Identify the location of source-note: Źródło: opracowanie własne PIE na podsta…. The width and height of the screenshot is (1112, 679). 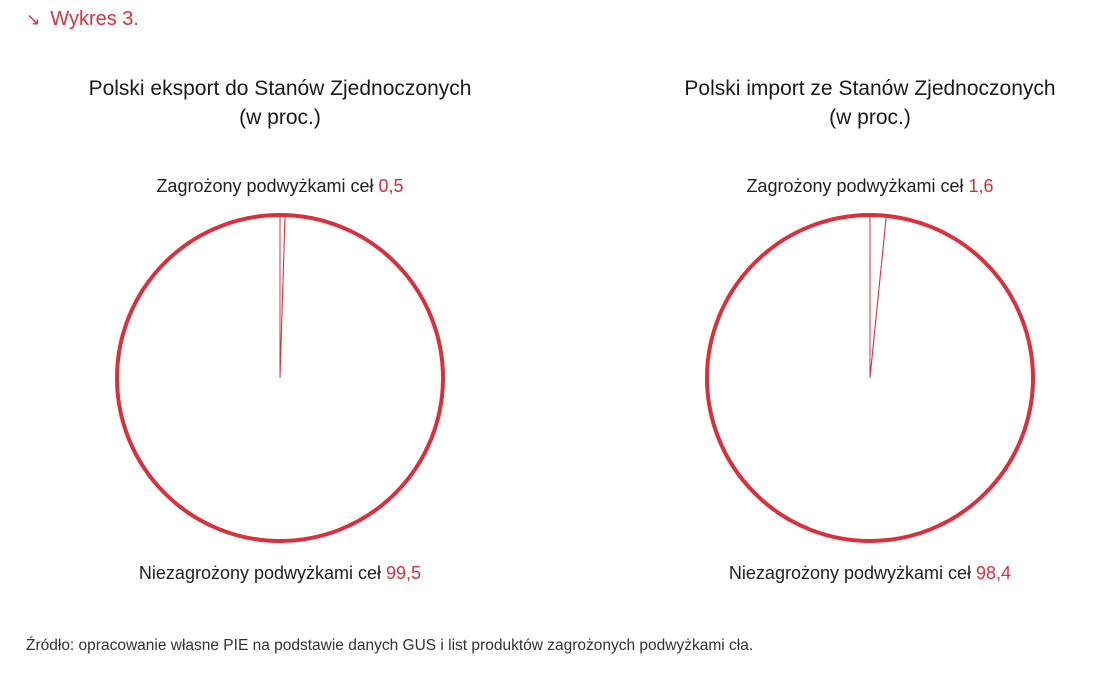
(390, 645).